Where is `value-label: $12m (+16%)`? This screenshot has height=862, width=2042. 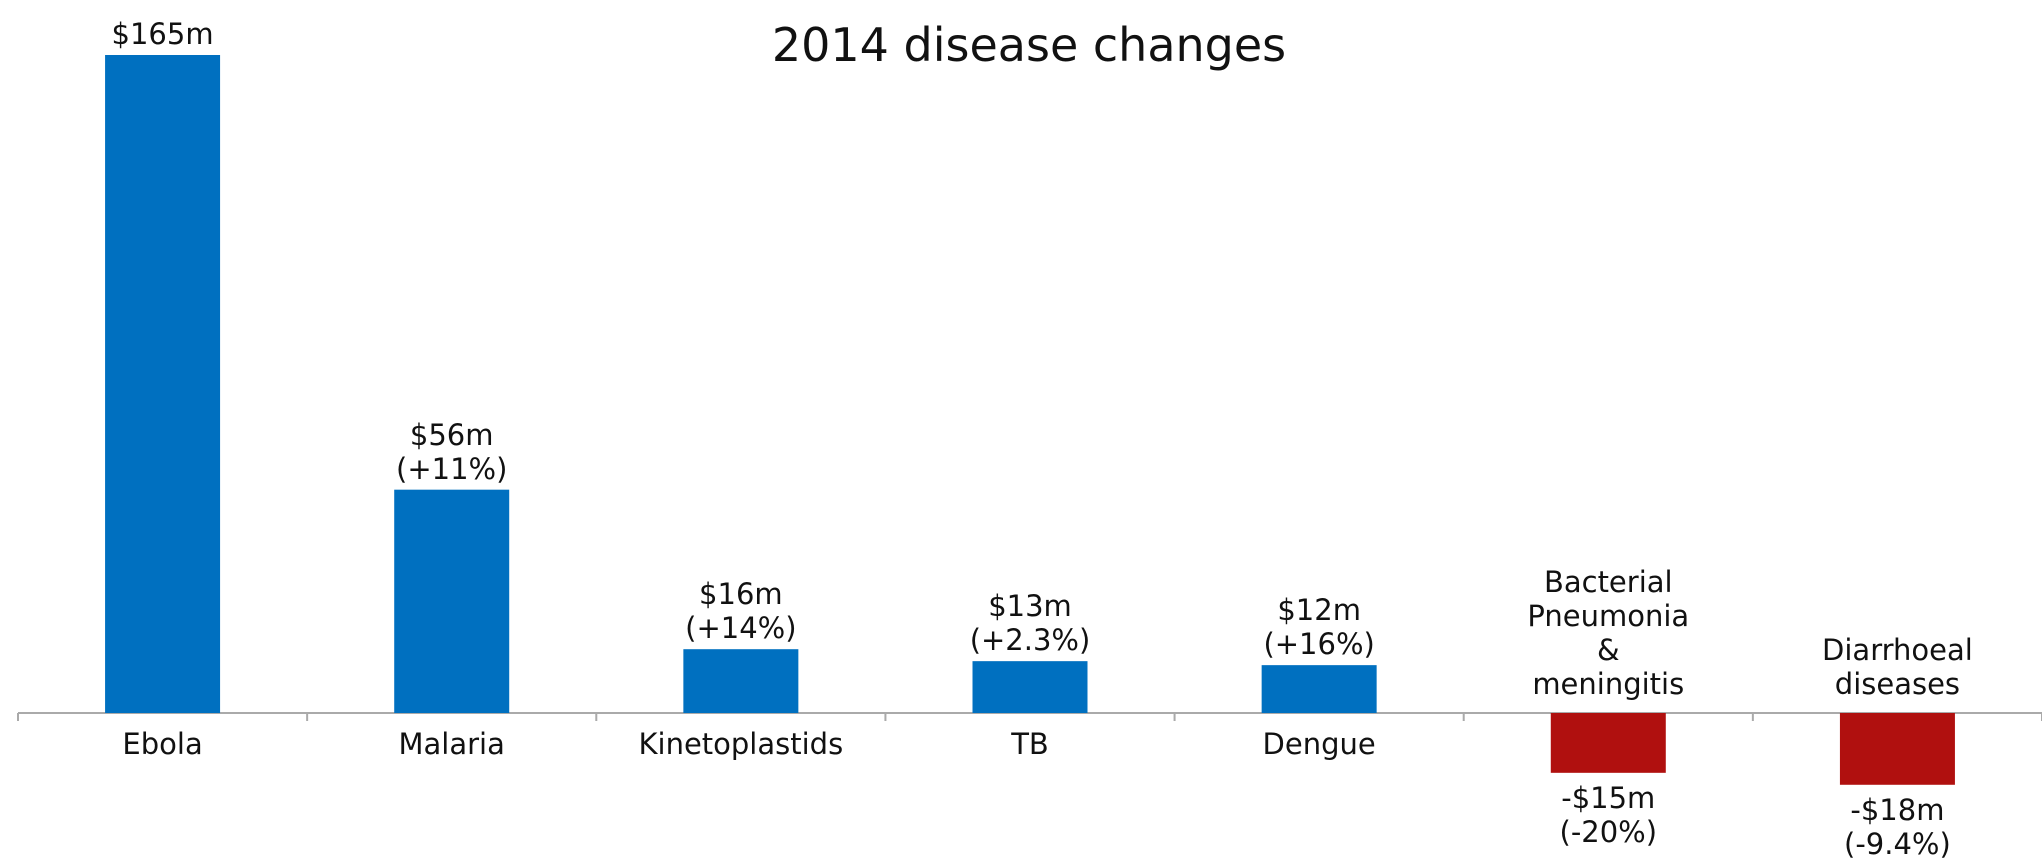 value-label: $12m (+16%) is located at coordinates (1319, 627).